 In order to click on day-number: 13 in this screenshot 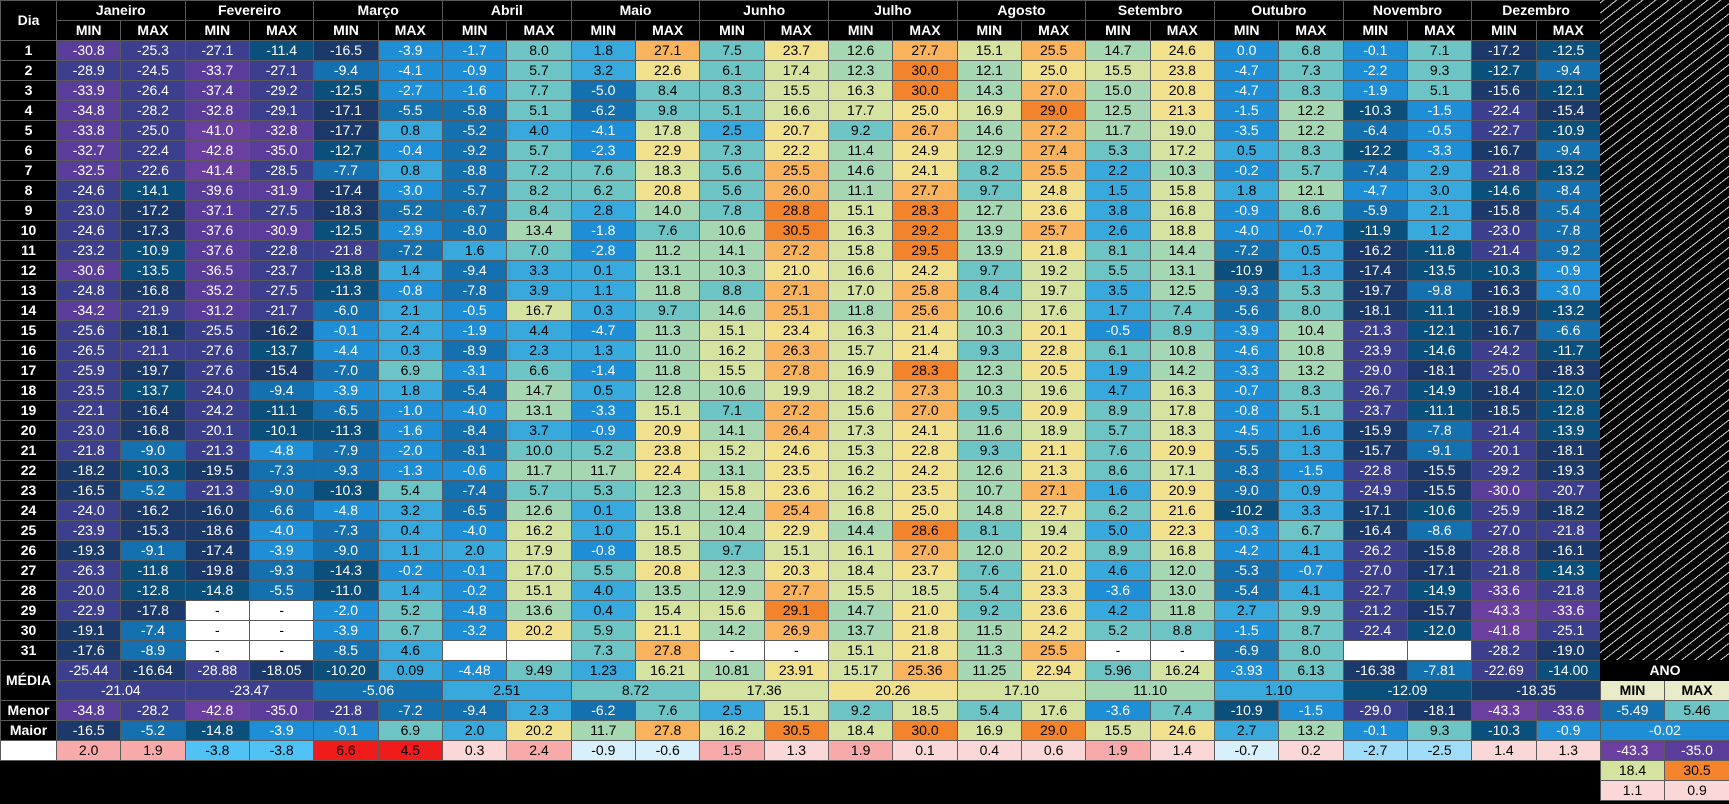, I will do `click(28, 290)`.